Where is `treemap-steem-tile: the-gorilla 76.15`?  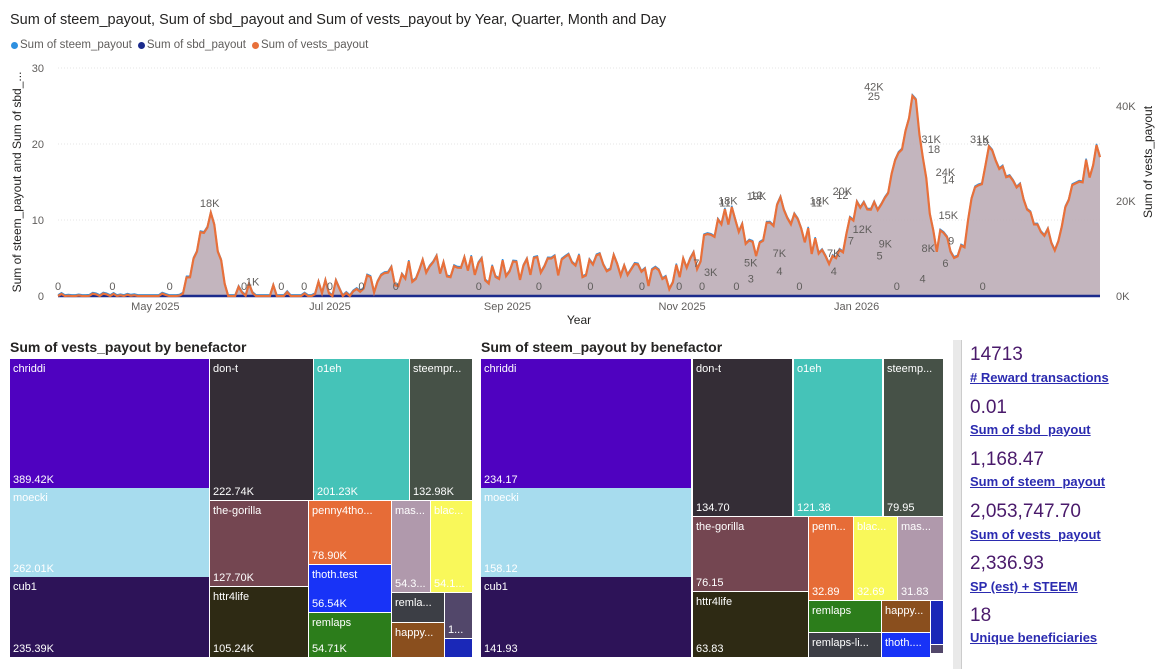
treemap-steem-tile: the-gorilla 76.15 is located at coordinates (750, 554).